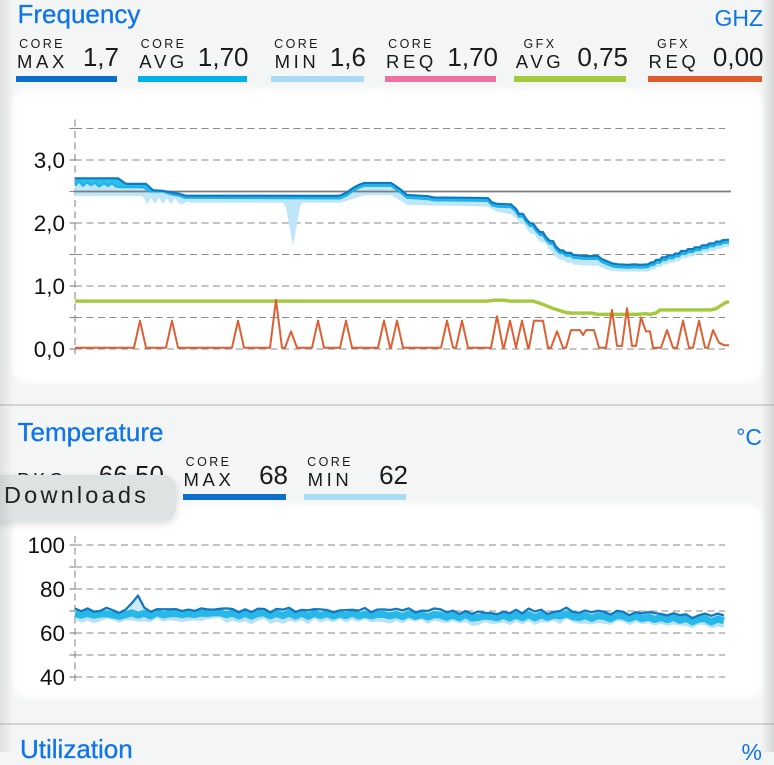 This screenshot has height=765, width=774. I want to click on svg-text: 3,0, so click(49, 160).